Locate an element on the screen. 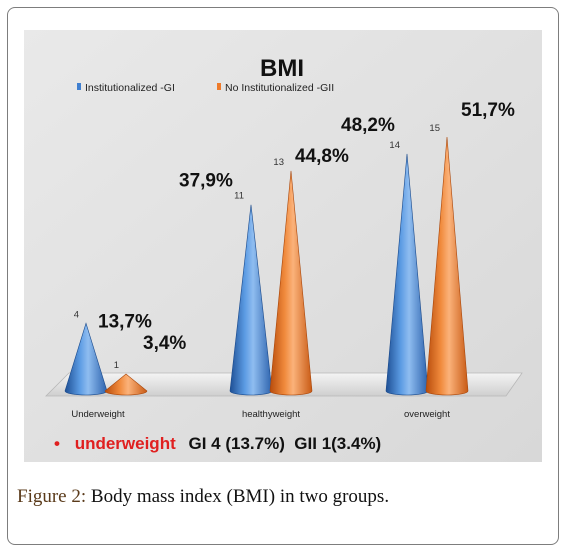 Image resolution: width=566 pixels, height=552 pixels. percent-label-gii-overweight: 51,7% is located at coordinates (488, 110).